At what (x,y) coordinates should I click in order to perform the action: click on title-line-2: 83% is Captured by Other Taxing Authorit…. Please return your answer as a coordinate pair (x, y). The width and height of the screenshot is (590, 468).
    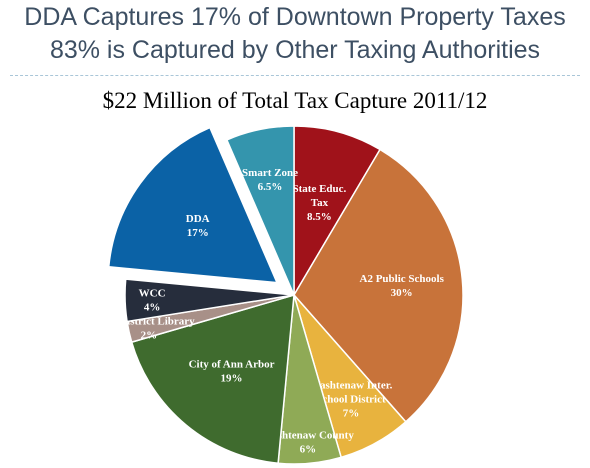
    Looking at the image, I should click on (295, 50).